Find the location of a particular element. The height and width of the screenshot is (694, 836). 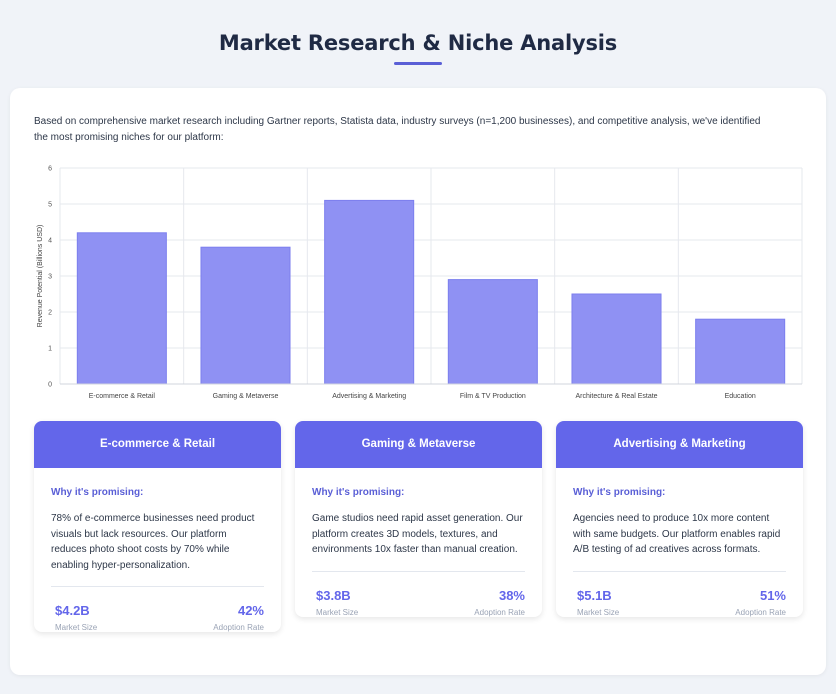

x-tick-label: Advertising & Marketing is located at coordinates (369, 396).